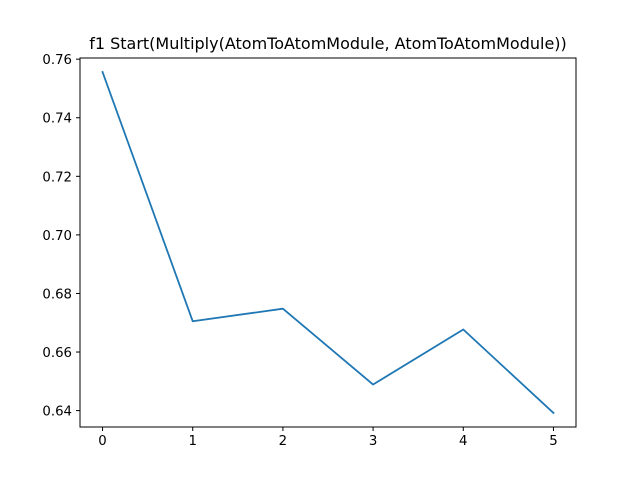 The image size is (640, 480). Describe the element at coordinates (57, 412) in the screenshot. I see `y-tick-label: 0.64` at that location.